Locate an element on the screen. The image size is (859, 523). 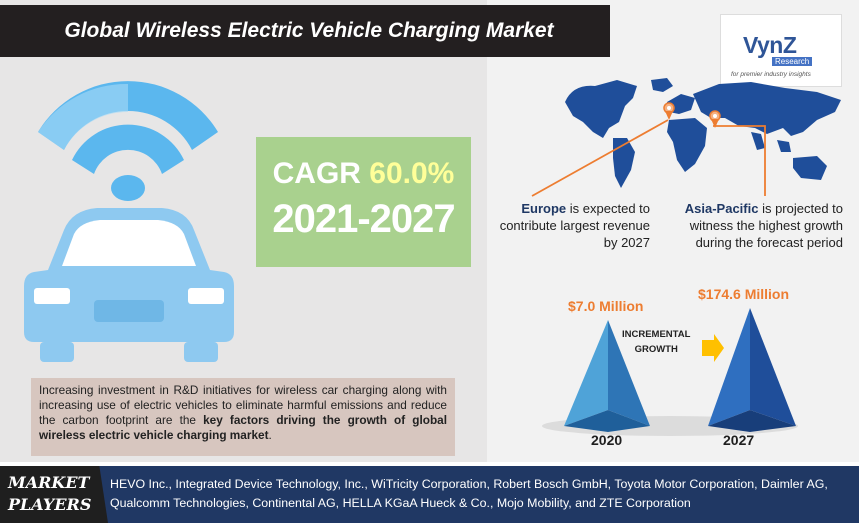
logo-sub: Research is located at coordinates (792, 61).